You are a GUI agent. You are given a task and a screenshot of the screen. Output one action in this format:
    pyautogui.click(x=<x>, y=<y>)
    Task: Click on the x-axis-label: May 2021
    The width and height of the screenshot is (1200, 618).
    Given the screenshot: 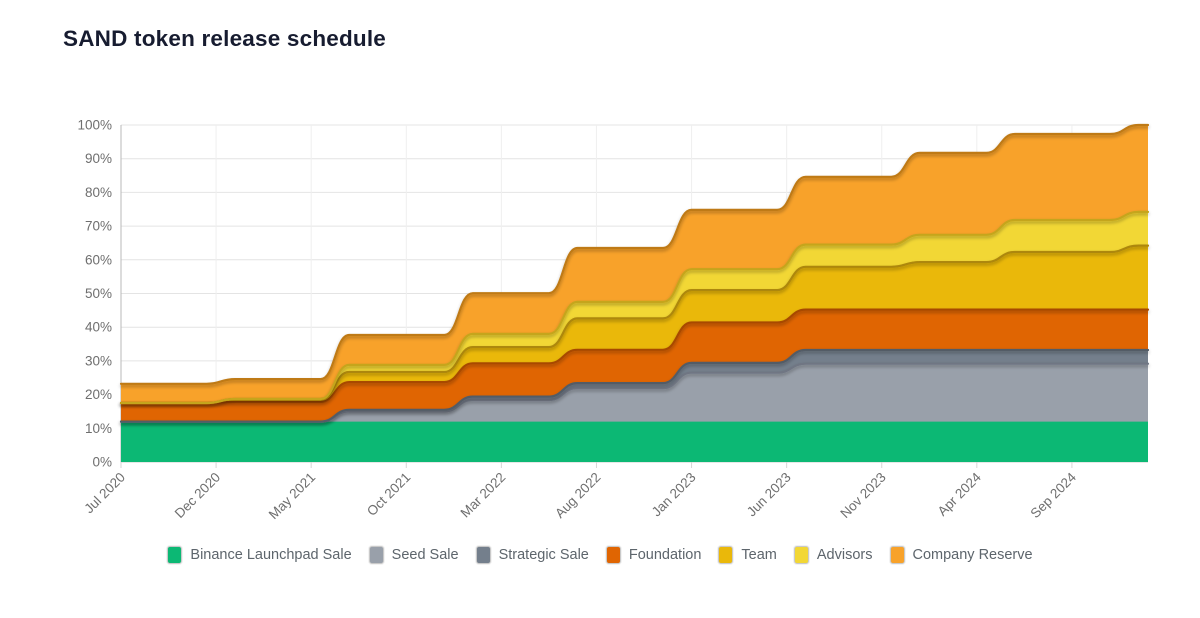 What is the action you would take?
    pyautogui.click(x=292, y=496)
    